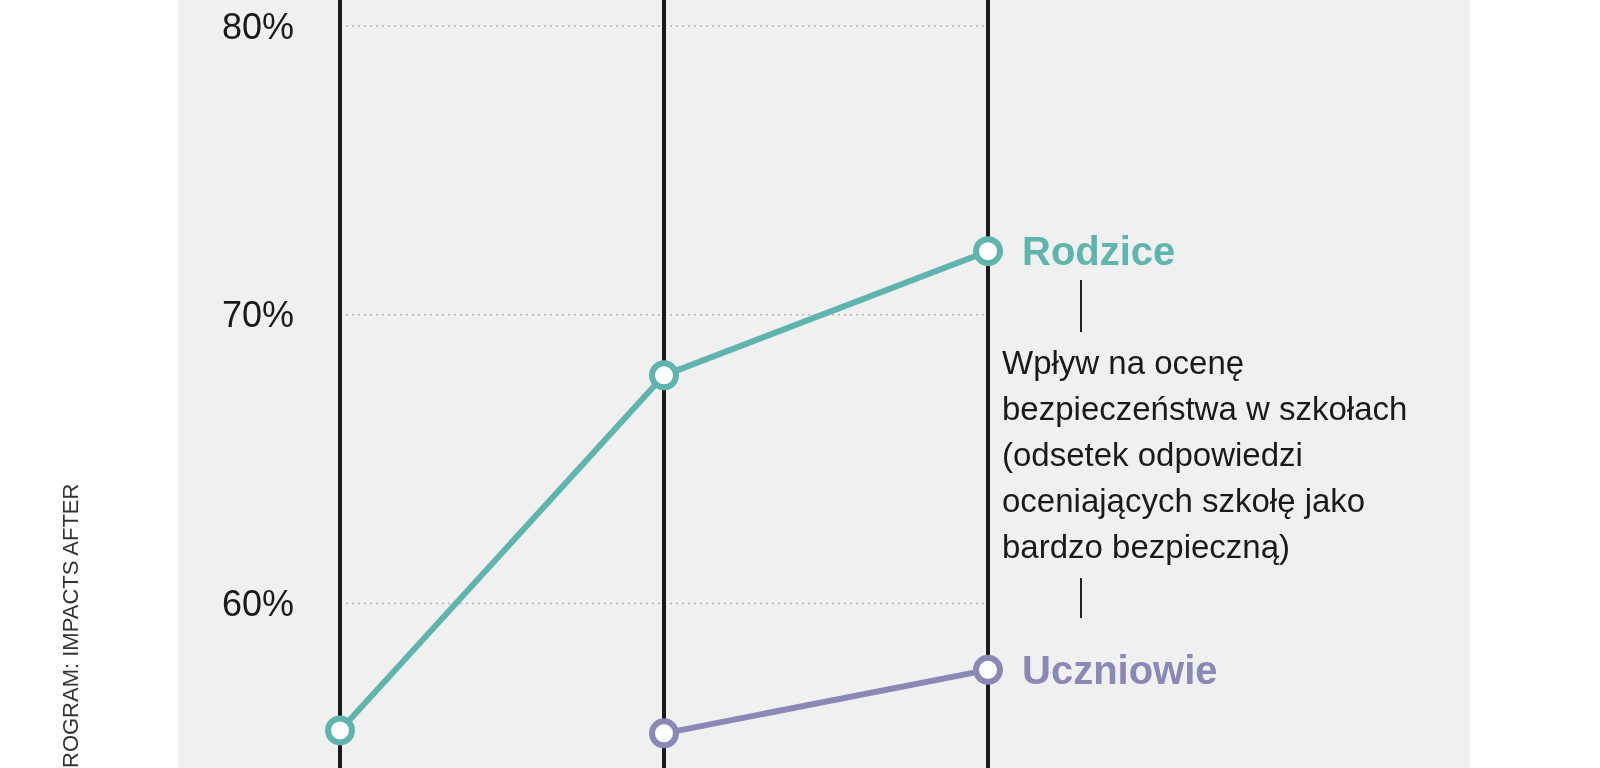 The image size is (1600, 768). Describe the element at coordinates (257, 604) in the screenshot. I see `y-tick-label: 60%` at that location.